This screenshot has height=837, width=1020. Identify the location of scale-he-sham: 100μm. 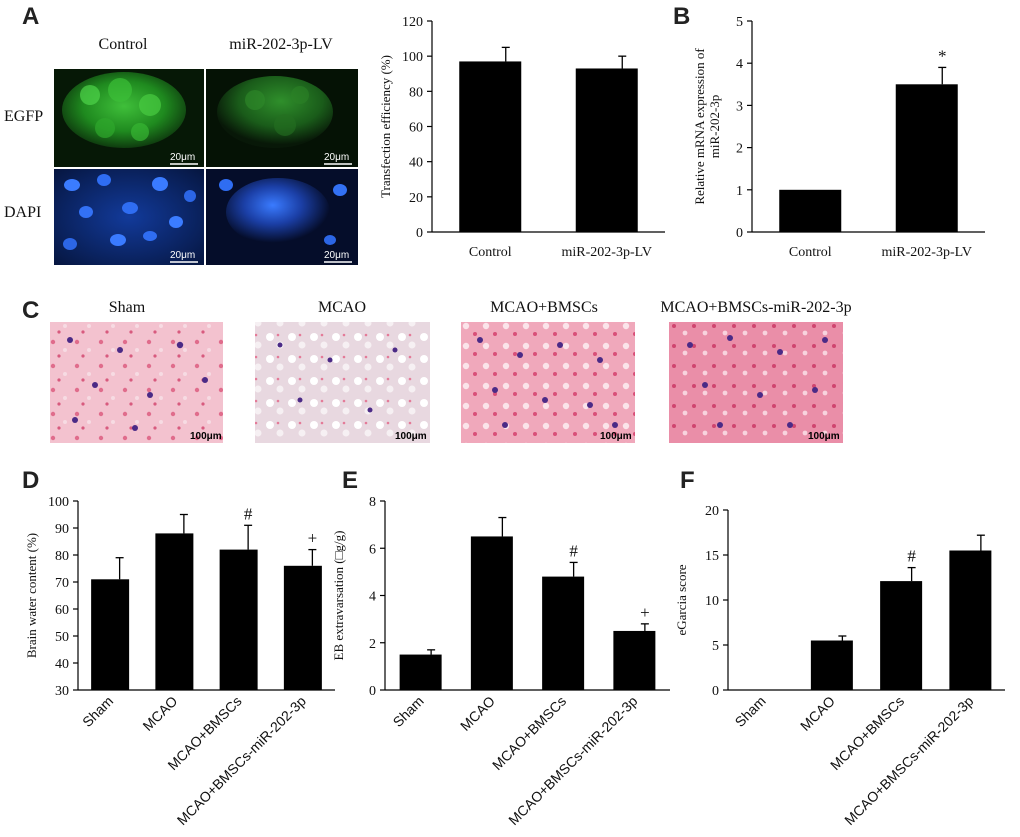
(206, 436).